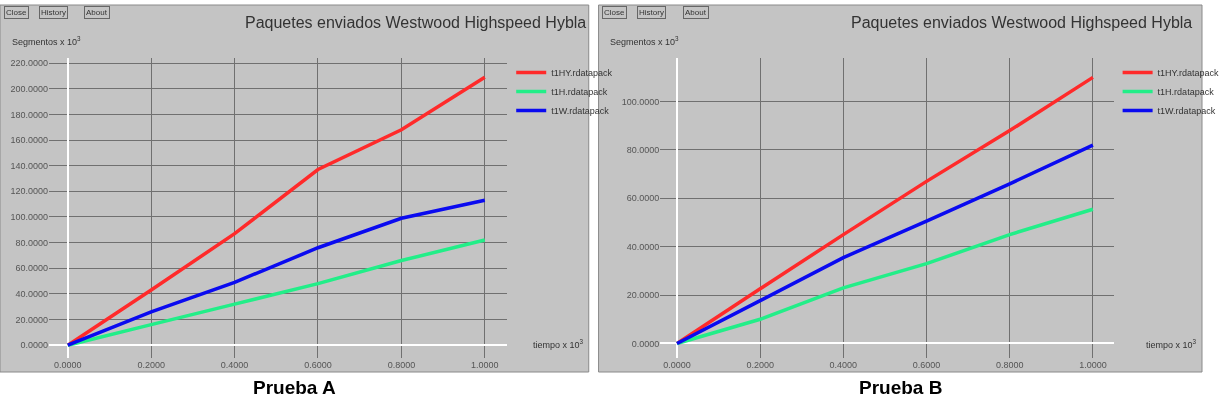 Image resolution: width=1225 pixels, height=409 pixels. I want to click on y-tick-label: 180.0000, so click(29, 114).